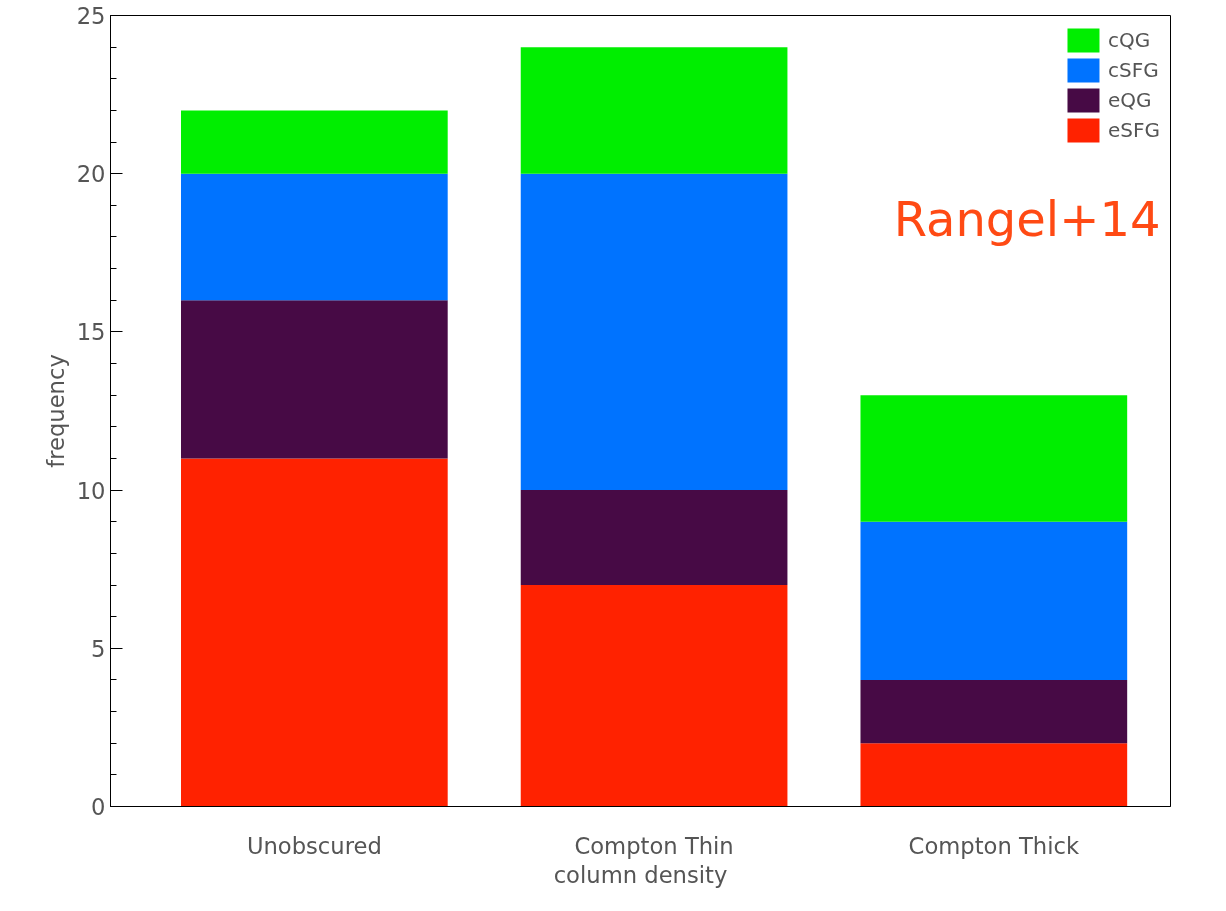  What do you see at coordinates (1133, 130) in the screenshot?
I see `legend-label: eSFG` at bounding box center [1133, 130].